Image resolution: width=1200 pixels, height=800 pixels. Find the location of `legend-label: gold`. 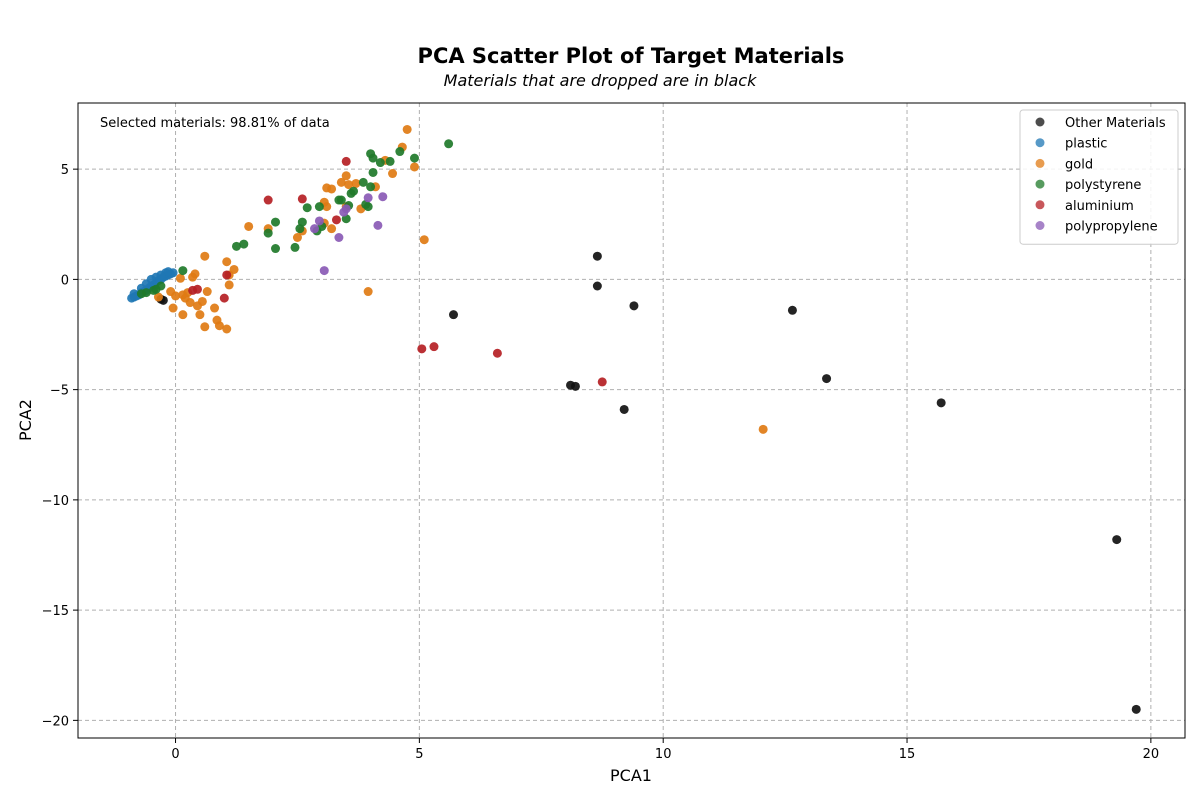

legend-label: gold is located at coordinates (1079, 164).